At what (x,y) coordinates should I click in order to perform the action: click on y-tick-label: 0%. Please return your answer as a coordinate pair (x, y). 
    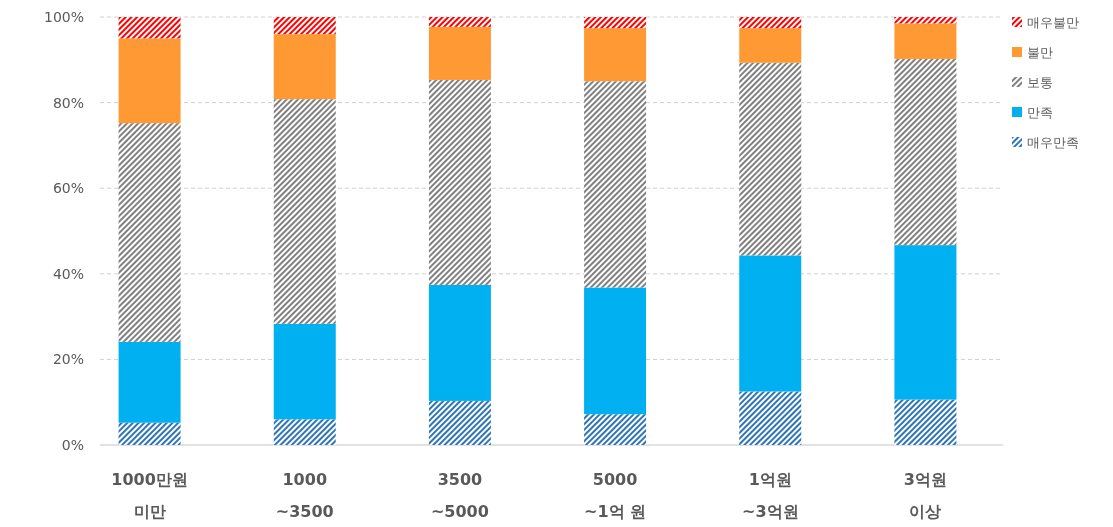
    Looking at the image, I should click on (72, 445).